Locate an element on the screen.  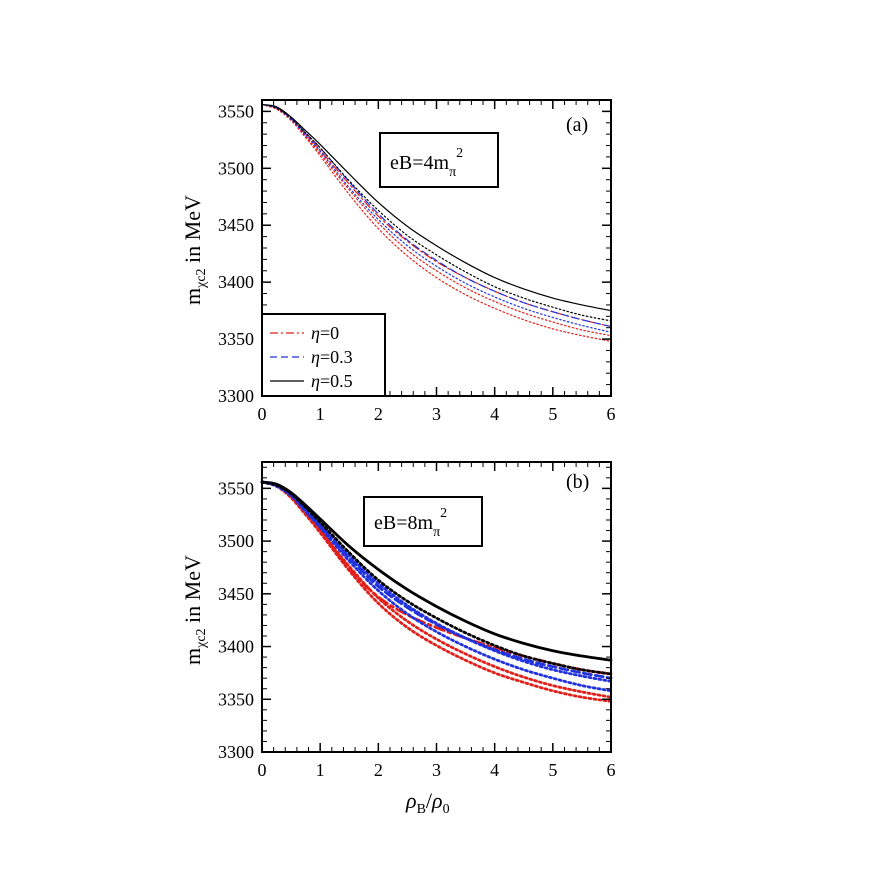
panel-b-curves is located at coordinates (436, 591).